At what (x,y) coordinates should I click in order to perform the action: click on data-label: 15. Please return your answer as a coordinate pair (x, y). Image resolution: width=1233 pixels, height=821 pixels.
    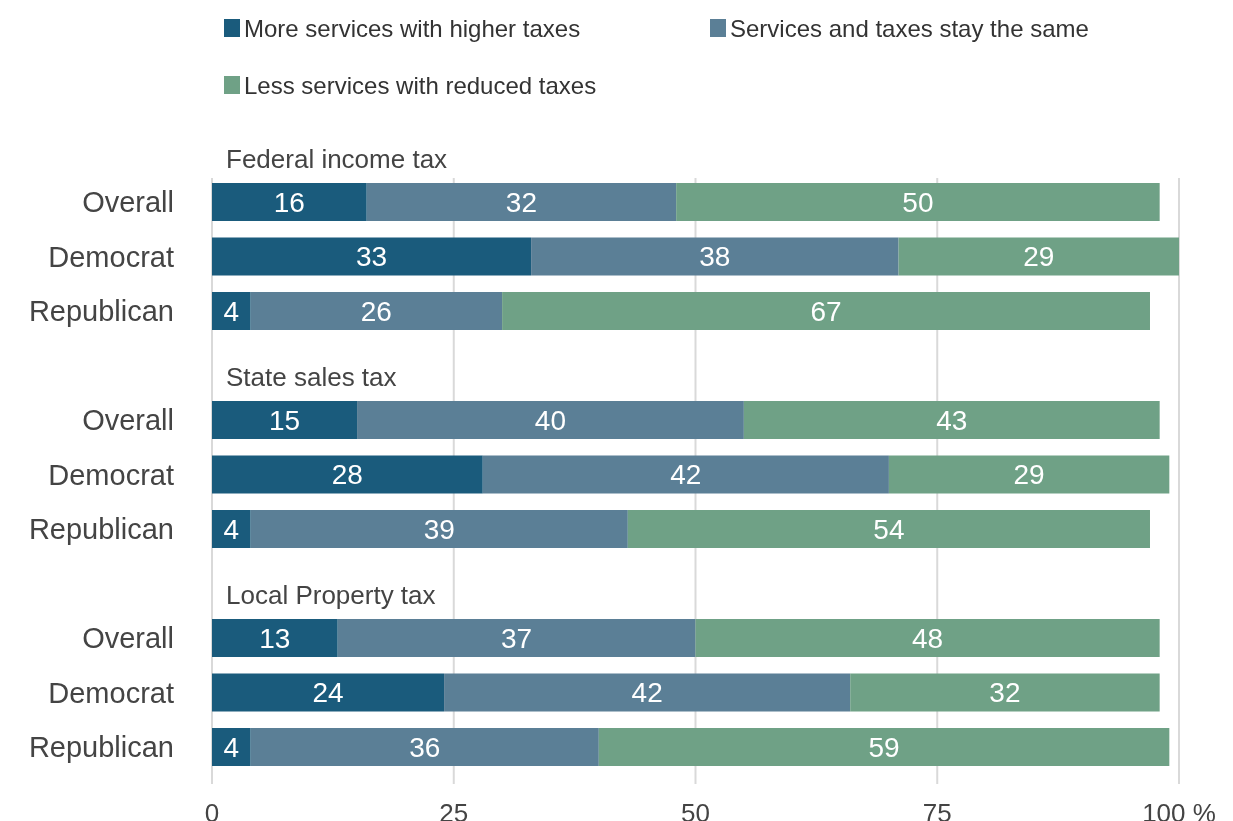
    Looking at the image, I should click on (284, 420).